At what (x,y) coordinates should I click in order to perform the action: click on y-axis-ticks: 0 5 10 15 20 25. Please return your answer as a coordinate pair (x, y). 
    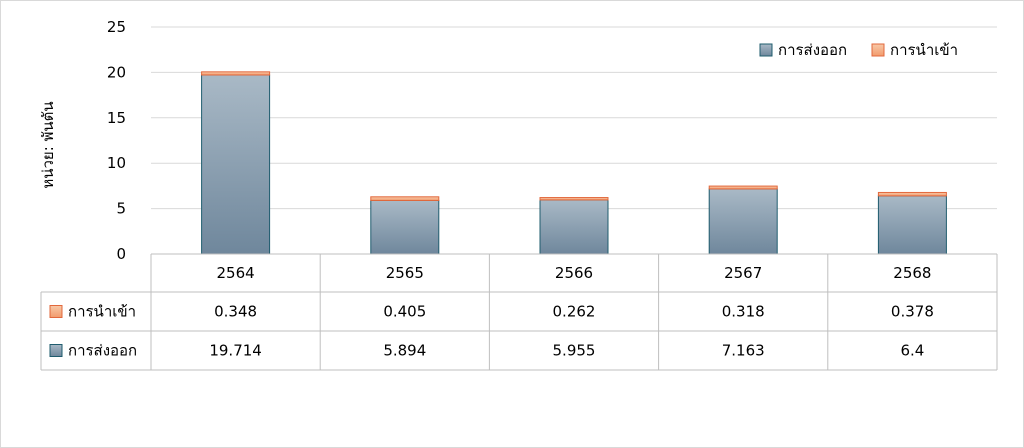
    Looking at the image, I should click on (116, 140).